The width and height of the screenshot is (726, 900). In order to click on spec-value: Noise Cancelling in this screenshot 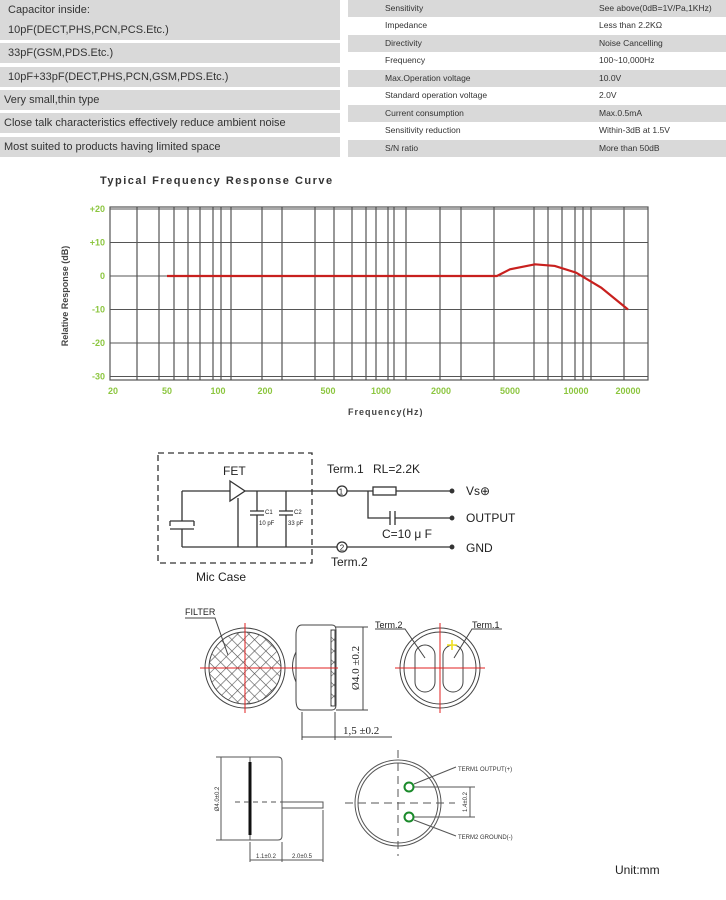, I will do `click(631, 43)`.